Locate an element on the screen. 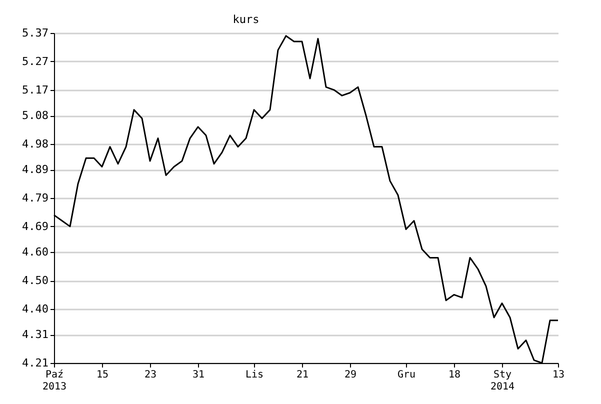  x-tick-label: Gru is located at coordinates (406, 375).